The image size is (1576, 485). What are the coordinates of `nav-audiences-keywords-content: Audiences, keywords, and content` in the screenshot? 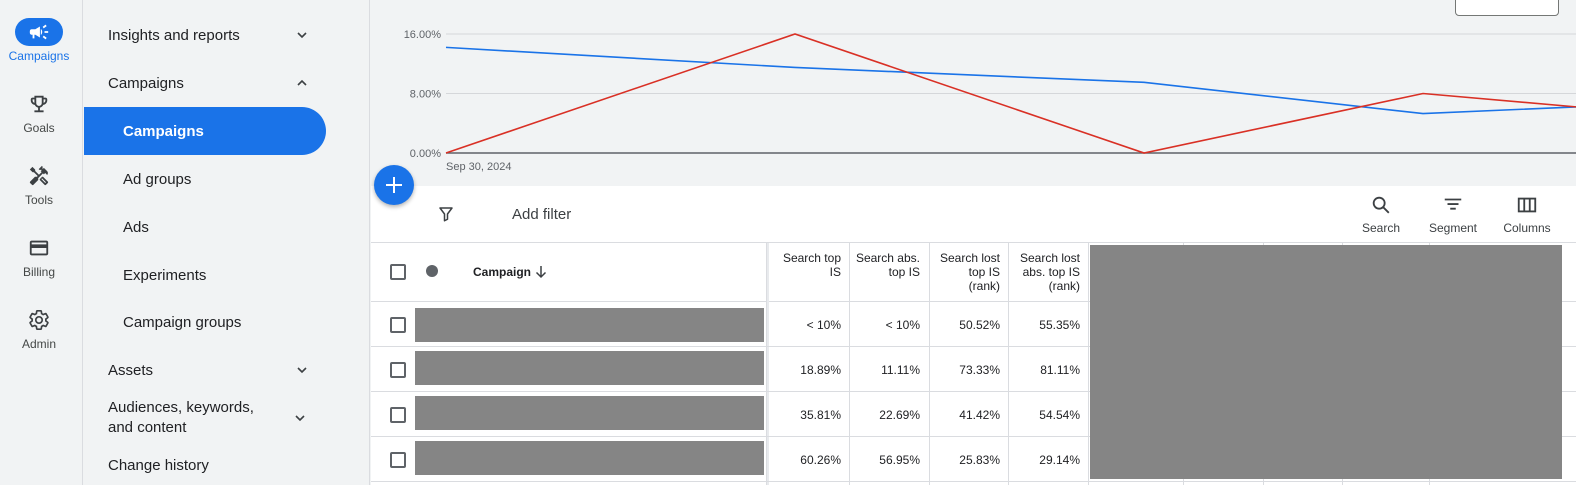 It's located at (204, 418).